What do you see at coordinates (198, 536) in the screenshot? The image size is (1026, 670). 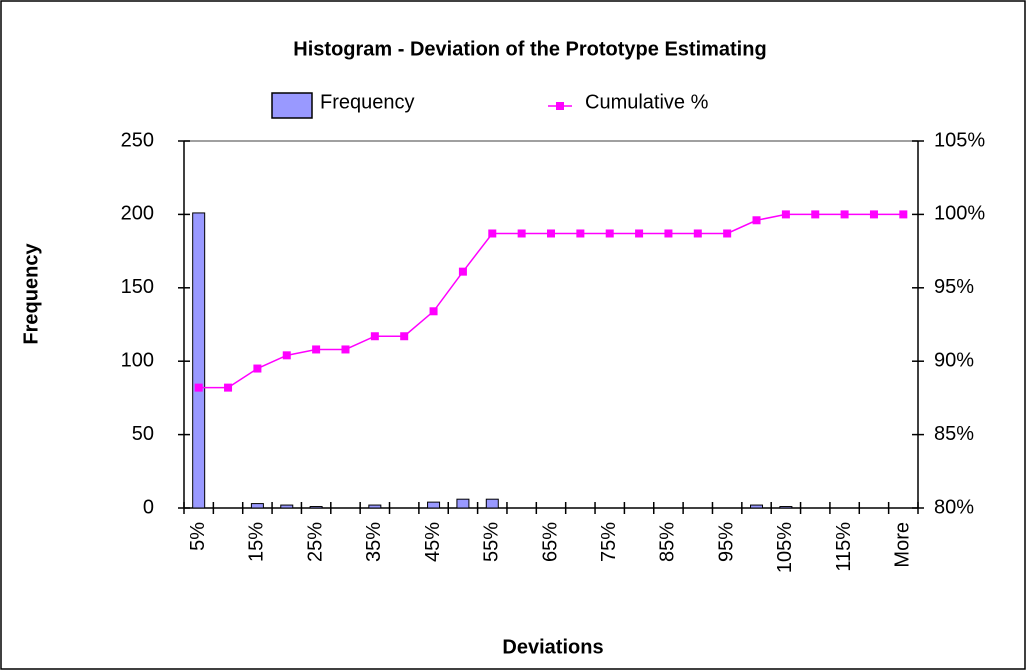 I see `x-tick-label: 5%` at bounding box center [198, 536].